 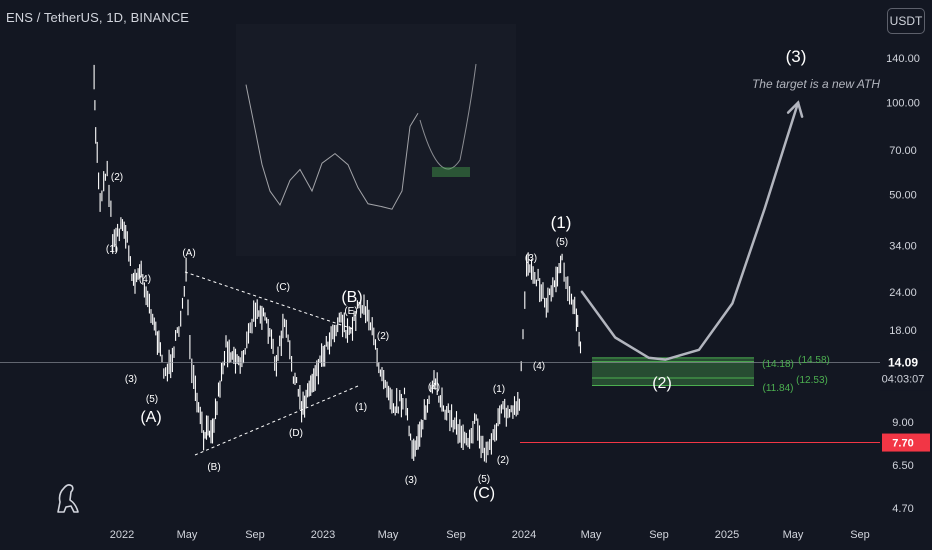 I want to click on inset-frame, so click(x=376, y=140).